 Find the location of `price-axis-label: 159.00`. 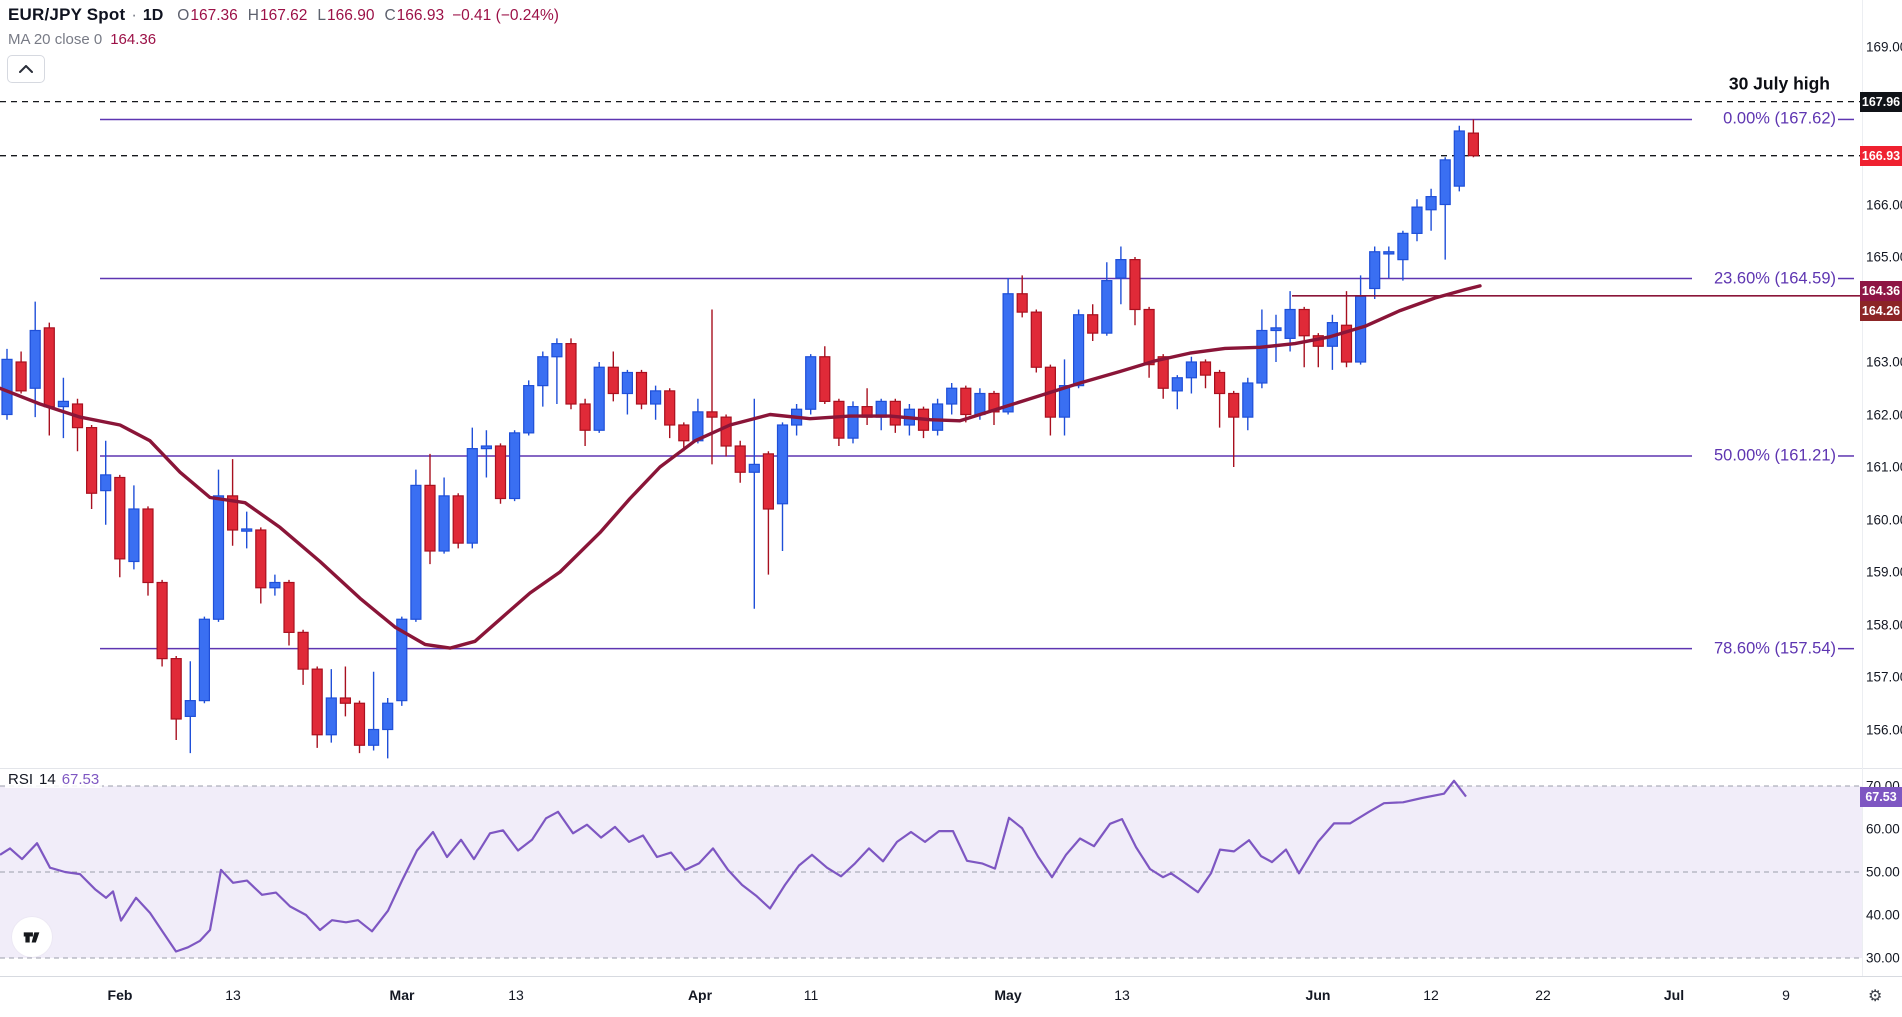

price-axis-label: 159.00 is located at coordinates (1884, 572).